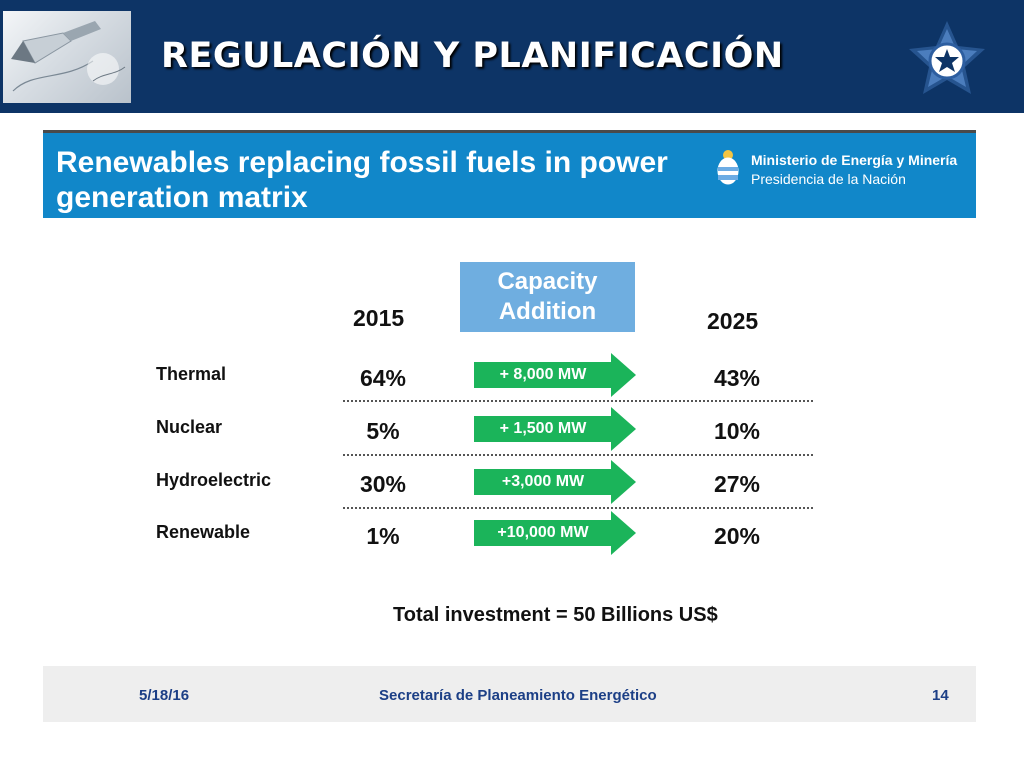 This screenshot has width=1024, height=768. What do you see at coordinates (379, 318) in the screenshot?
I see `year-2015-header: 2015` at bounding box center [379, 318].